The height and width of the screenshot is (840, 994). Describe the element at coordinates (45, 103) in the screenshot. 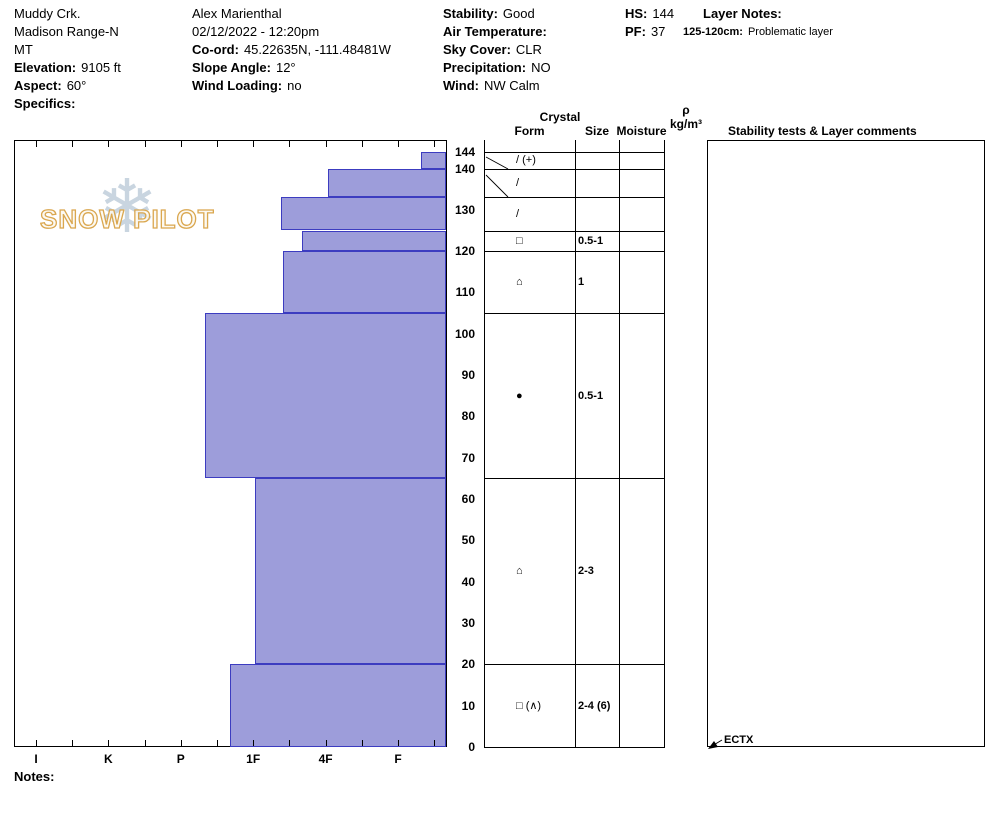

I see `specifics-label: Specifics:` at that location.